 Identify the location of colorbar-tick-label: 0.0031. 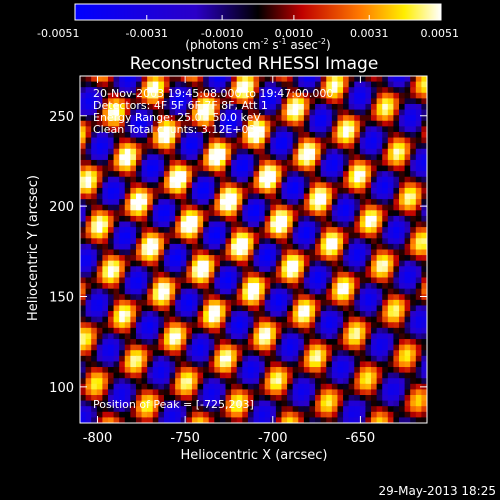
(369, 33).